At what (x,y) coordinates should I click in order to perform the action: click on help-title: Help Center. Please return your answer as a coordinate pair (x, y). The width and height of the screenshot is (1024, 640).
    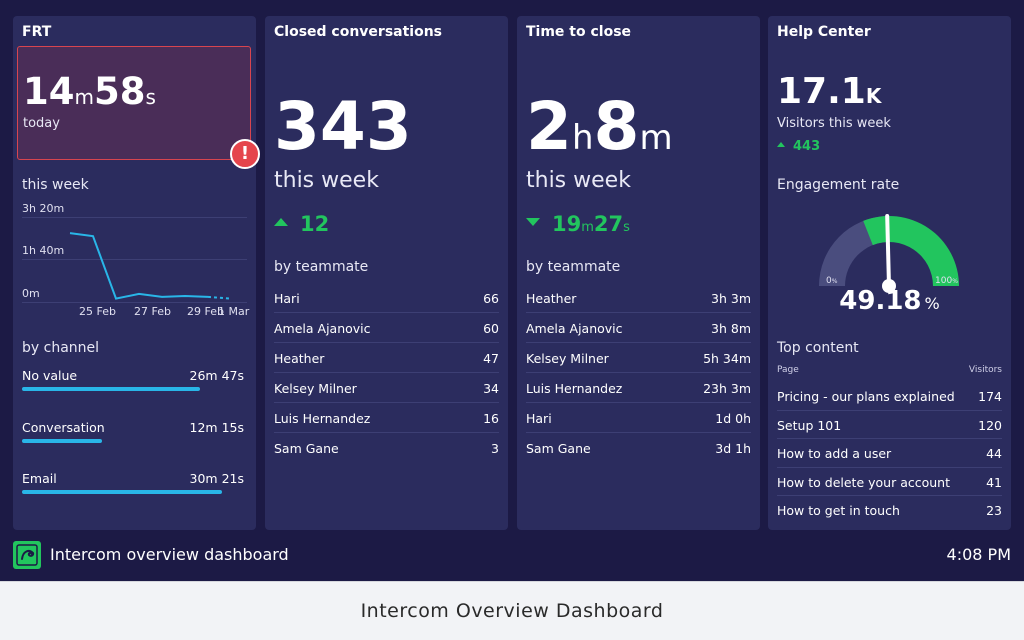
    Looking at the image, I should click on (824, 32).